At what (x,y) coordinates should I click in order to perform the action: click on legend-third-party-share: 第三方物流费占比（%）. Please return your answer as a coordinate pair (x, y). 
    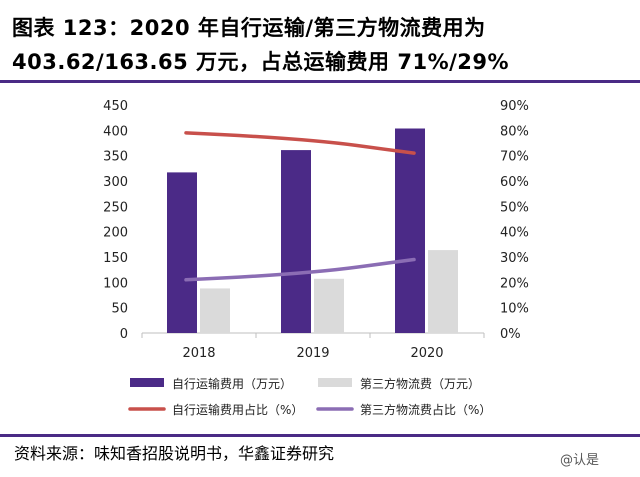
    Looking at the image, I should click on (425, 409).